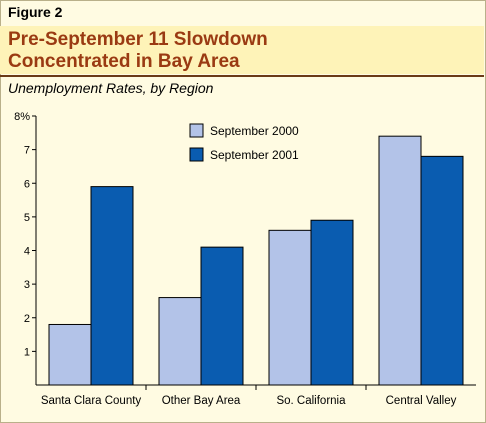 The width and height of the screenshot is (486, 423). Describe the element at coordinates (27, 252) in the screenshot. I see `y-tick-label: 4` at that location.